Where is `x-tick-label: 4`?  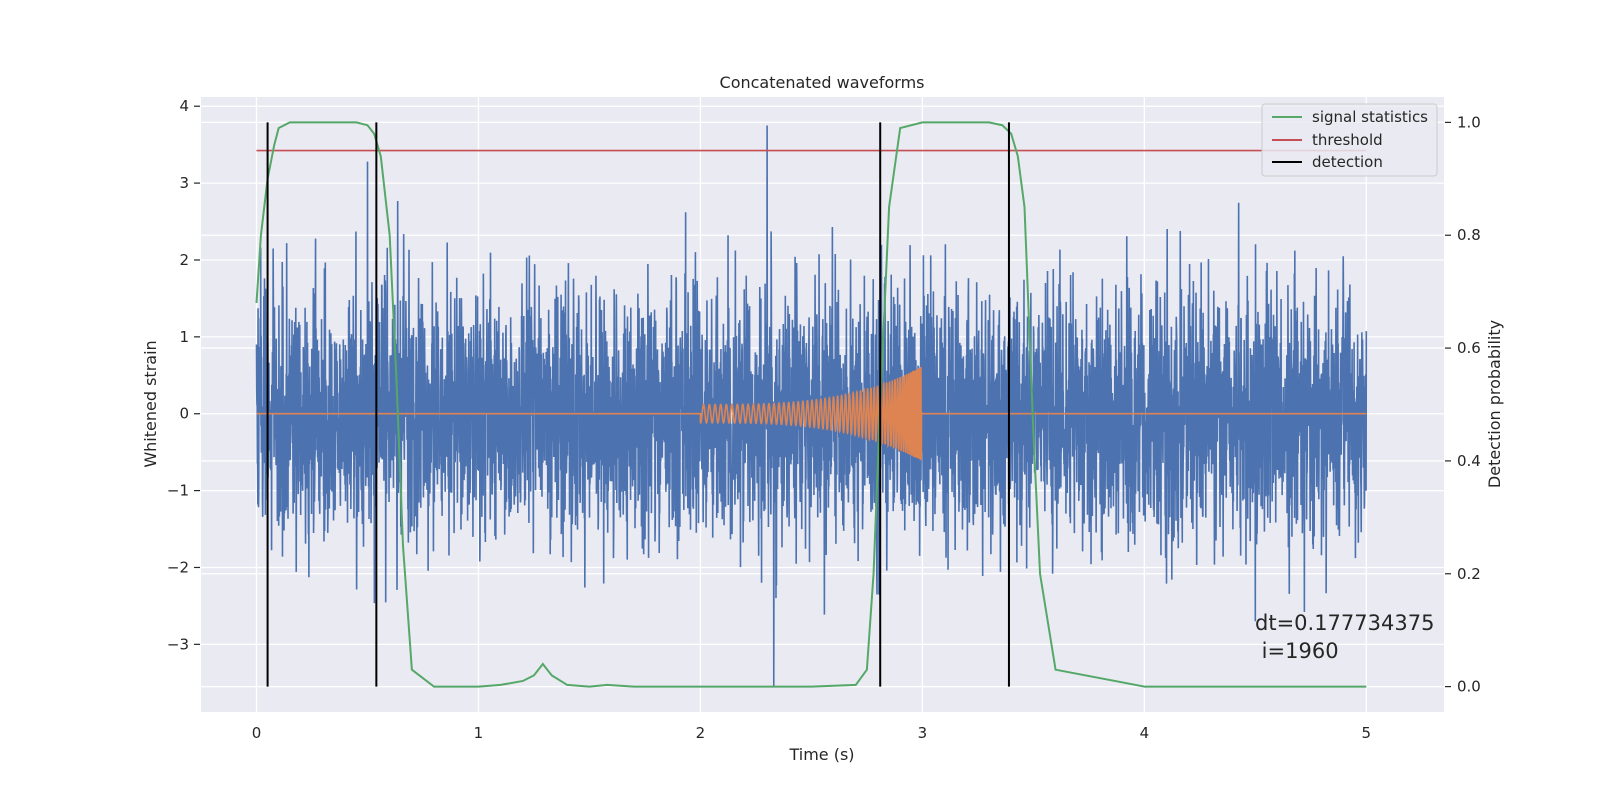 x-tick-label: 4 is located at coordinates (1145, 733).